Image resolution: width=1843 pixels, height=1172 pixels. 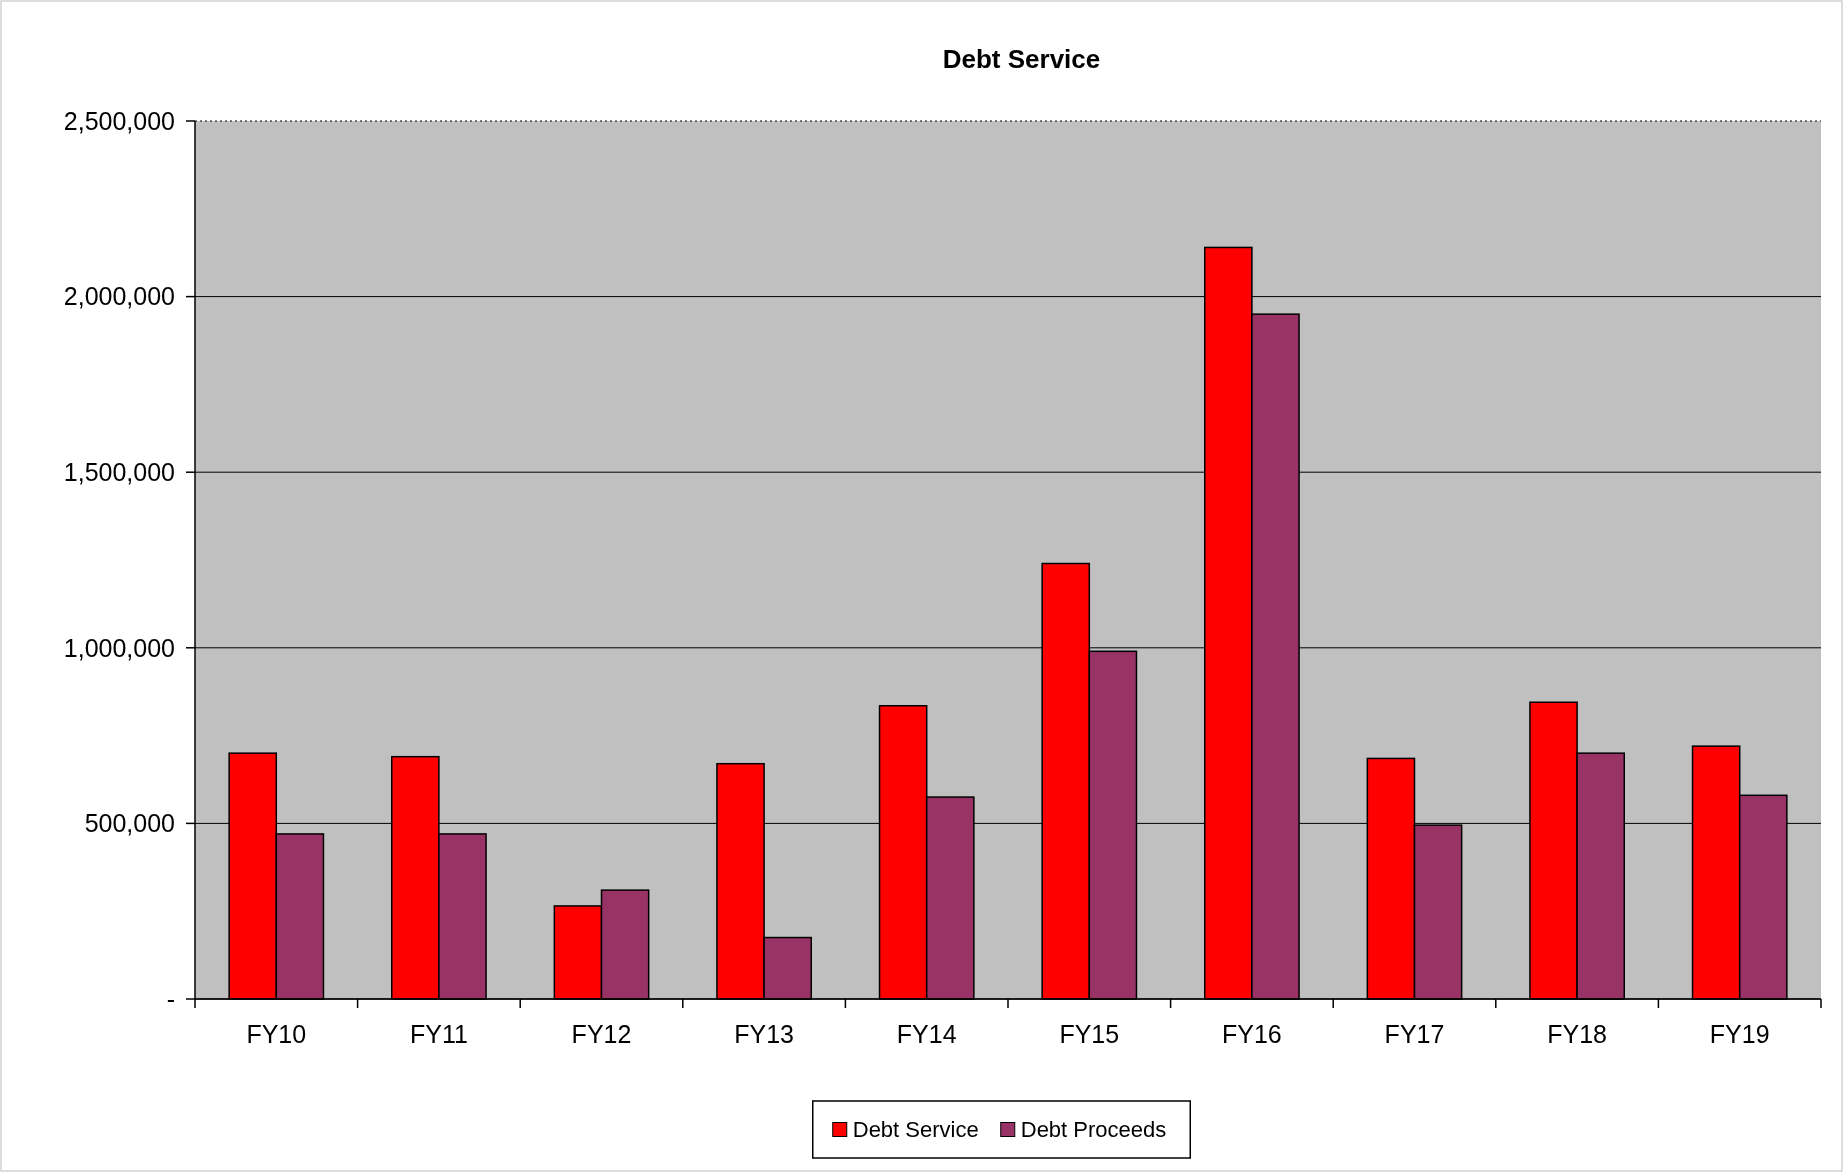 What do you see at coordinates (1414, 1034) in the screenshot?
I see `x-tick-label: FY17` at bounding box center [1414, 1034].